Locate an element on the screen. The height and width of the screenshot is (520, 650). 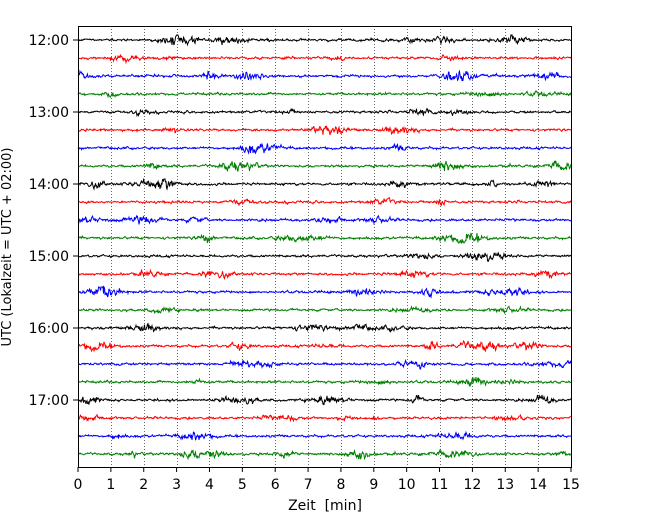
x-tick-label: 1 is located at coordinates (110, 485).